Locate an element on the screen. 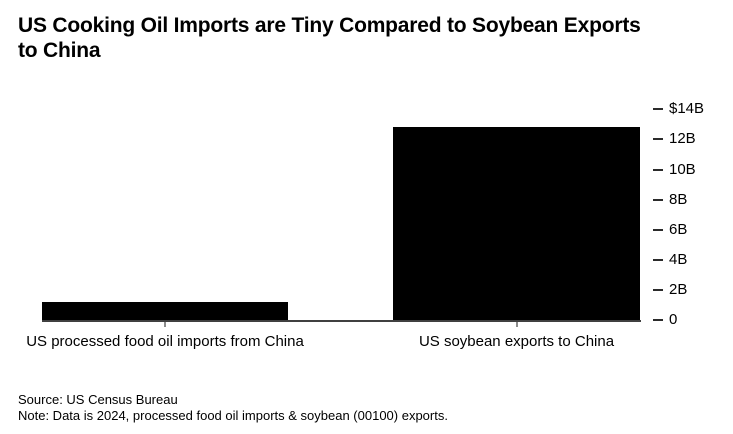 Image resolution: width=733 pixels, height=434 pixels. y-tick-label: 0 is located at coordinates (673, 319).